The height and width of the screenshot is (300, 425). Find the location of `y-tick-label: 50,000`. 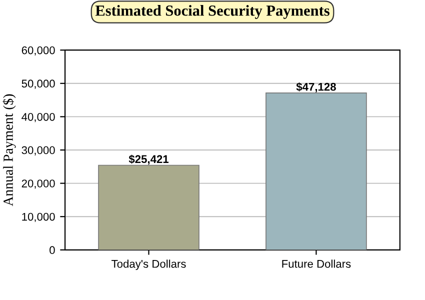

y-tick-label: 50,000 is located at coordinates (38, 84).